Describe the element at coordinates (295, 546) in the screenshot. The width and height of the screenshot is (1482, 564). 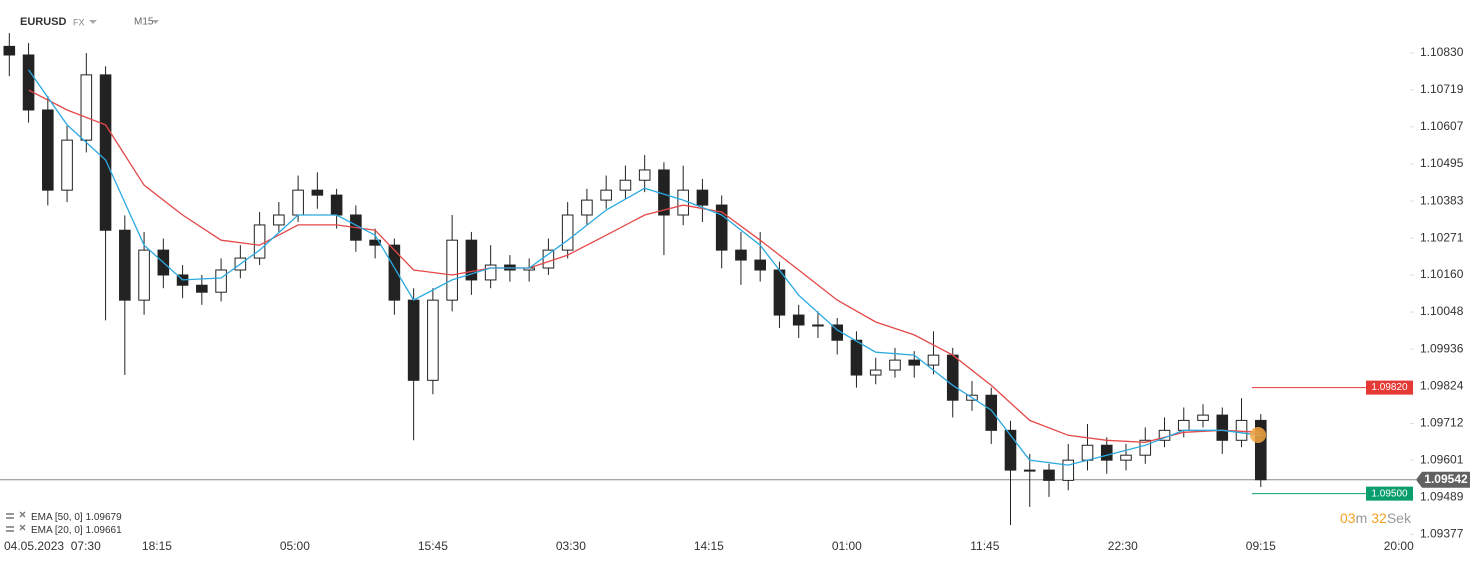
I see `x-tick-label: 05:00` at that location.